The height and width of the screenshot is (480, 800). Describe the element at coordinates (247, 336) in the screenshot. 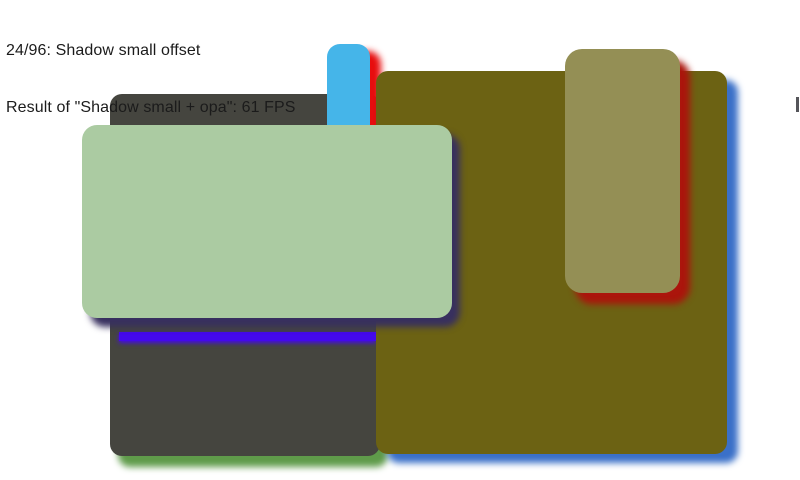

I see `violet-shadow-band` at that location.